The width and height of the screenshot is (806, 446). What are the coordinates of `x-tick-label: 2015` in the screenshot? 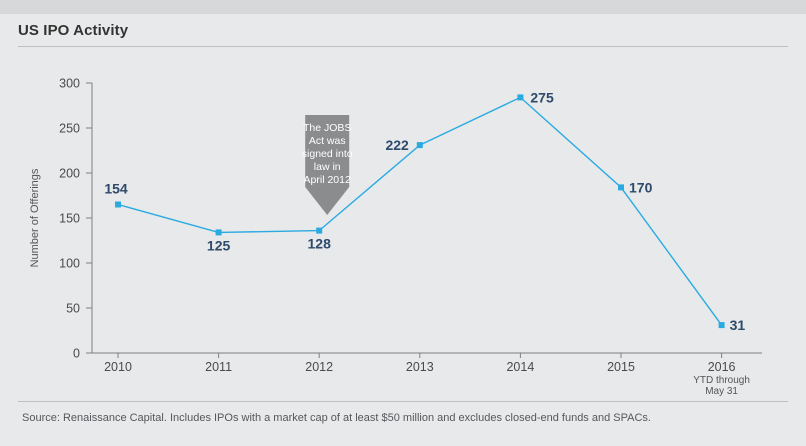 It's located at (621, 367).